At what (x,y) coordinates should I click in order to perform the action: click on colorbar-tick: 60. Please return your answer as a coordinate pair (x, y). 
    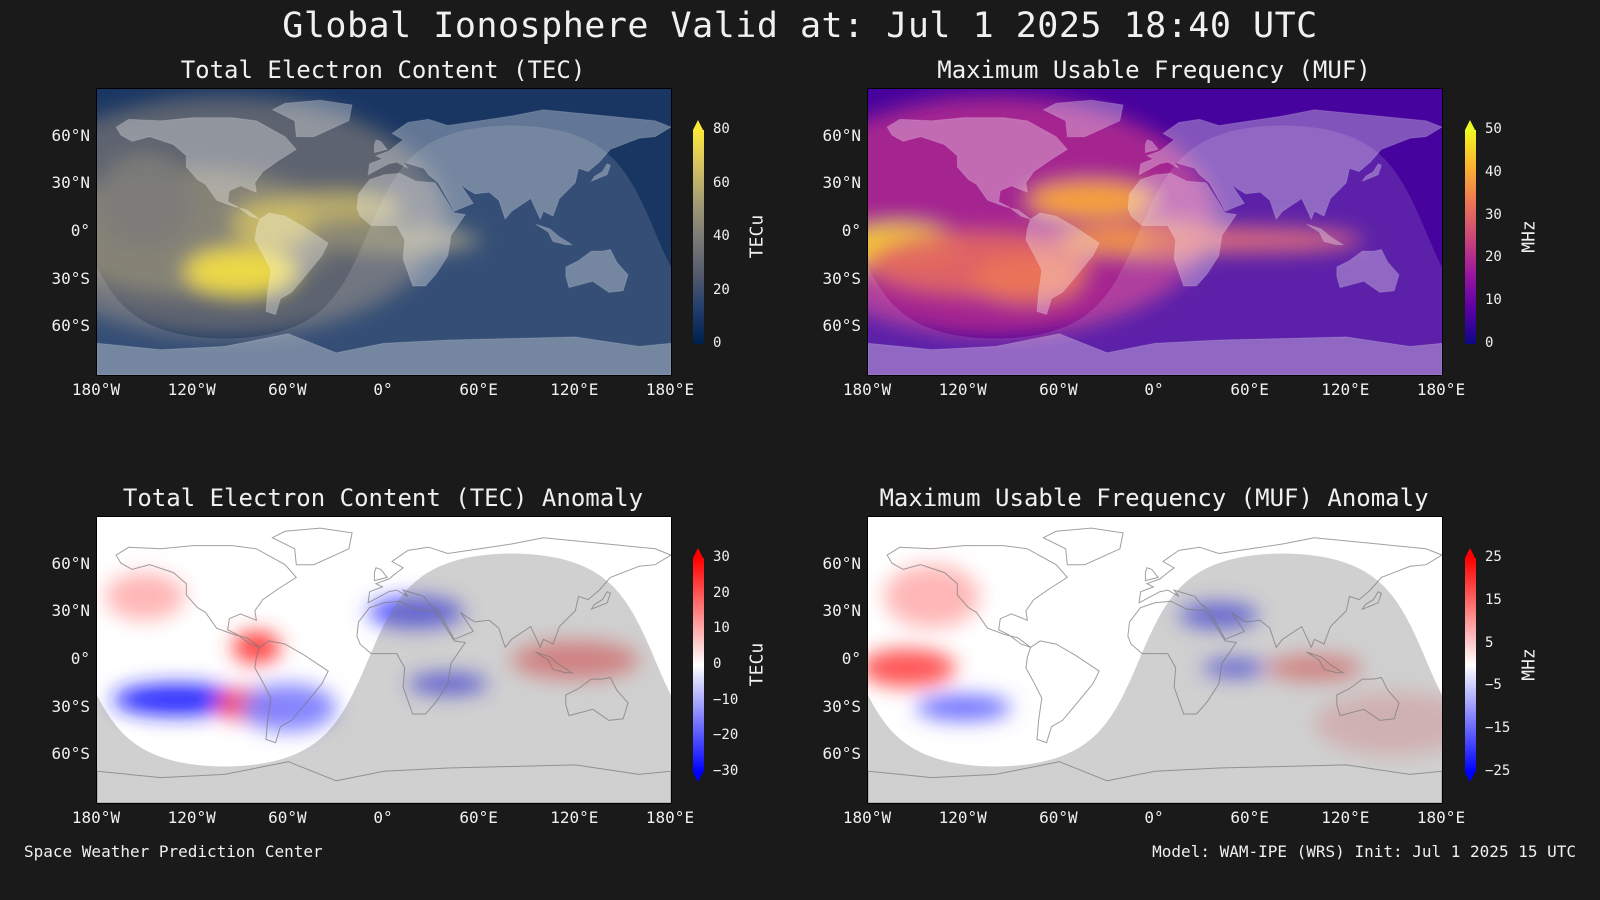
    Looking at the image, I should click on (721, 182).